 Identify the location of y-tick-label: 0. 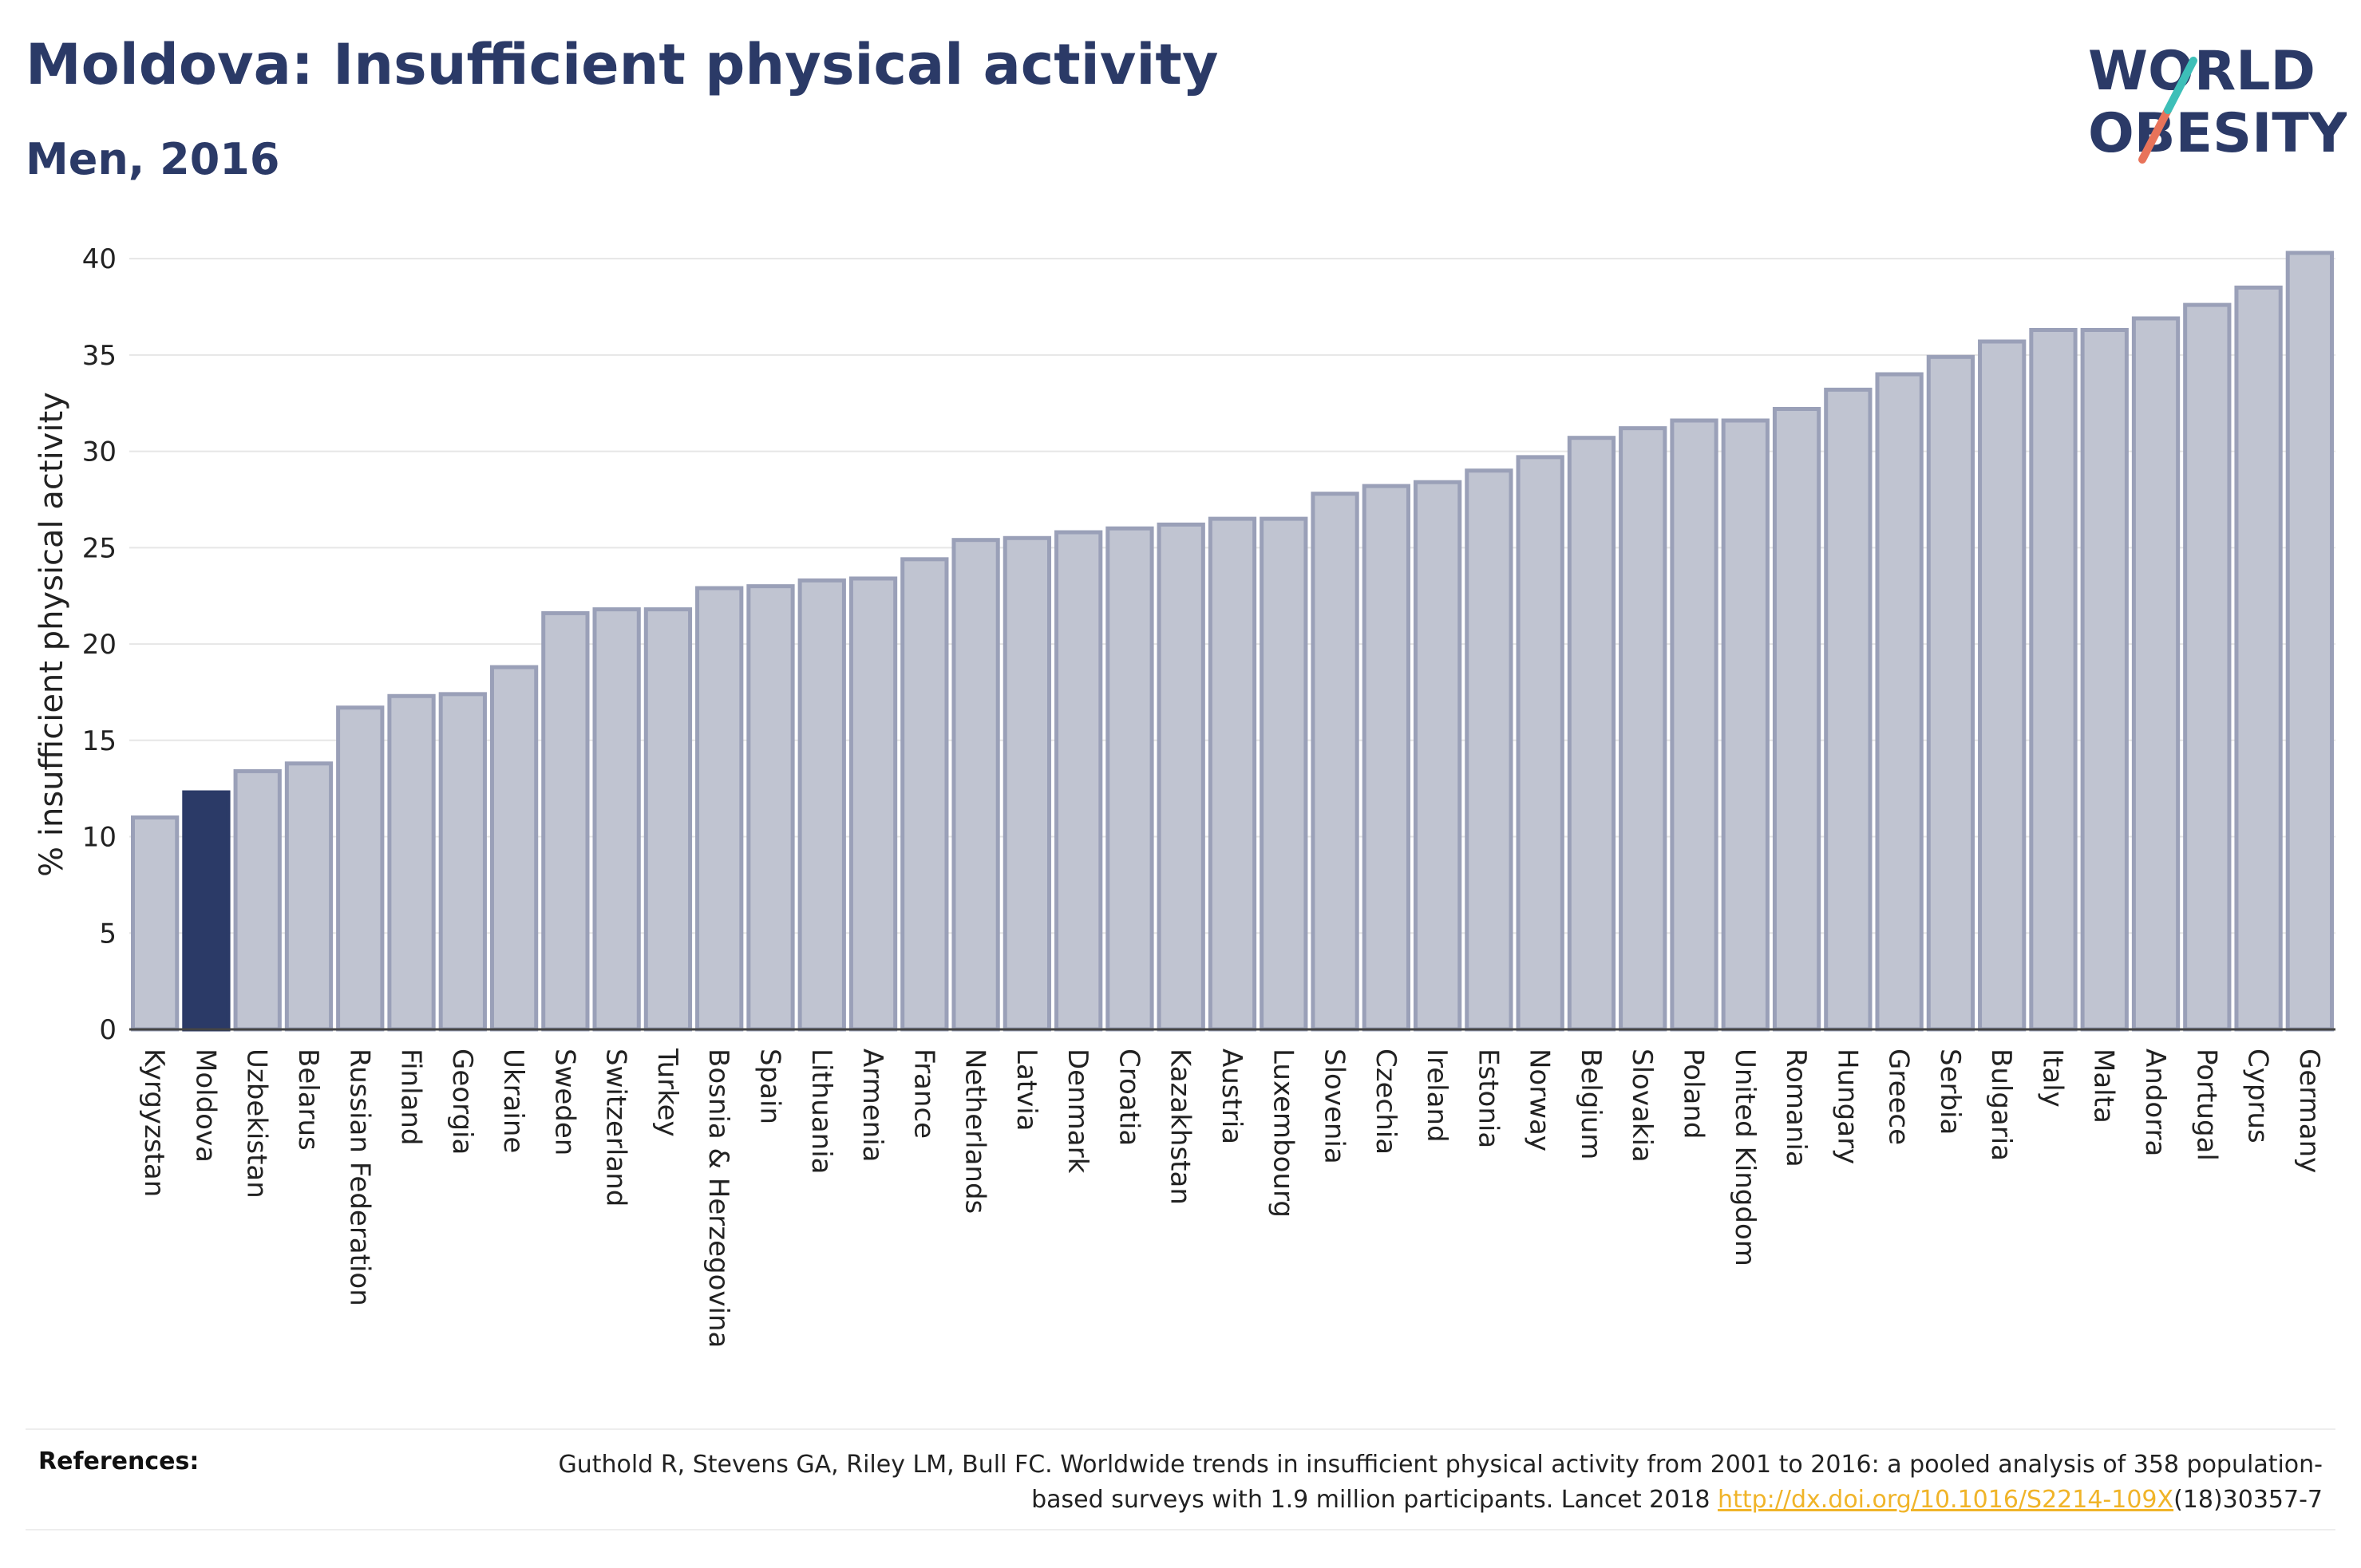
(108, 1030).